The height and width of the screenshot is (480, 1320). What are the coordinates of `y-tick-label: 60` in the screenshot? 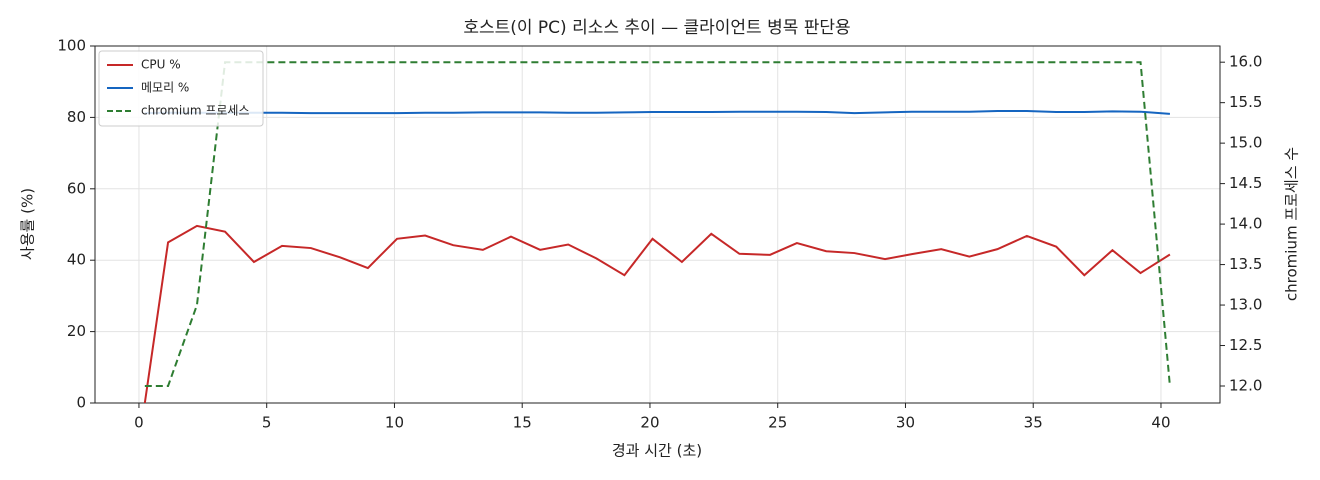 It's located at (76, 188).